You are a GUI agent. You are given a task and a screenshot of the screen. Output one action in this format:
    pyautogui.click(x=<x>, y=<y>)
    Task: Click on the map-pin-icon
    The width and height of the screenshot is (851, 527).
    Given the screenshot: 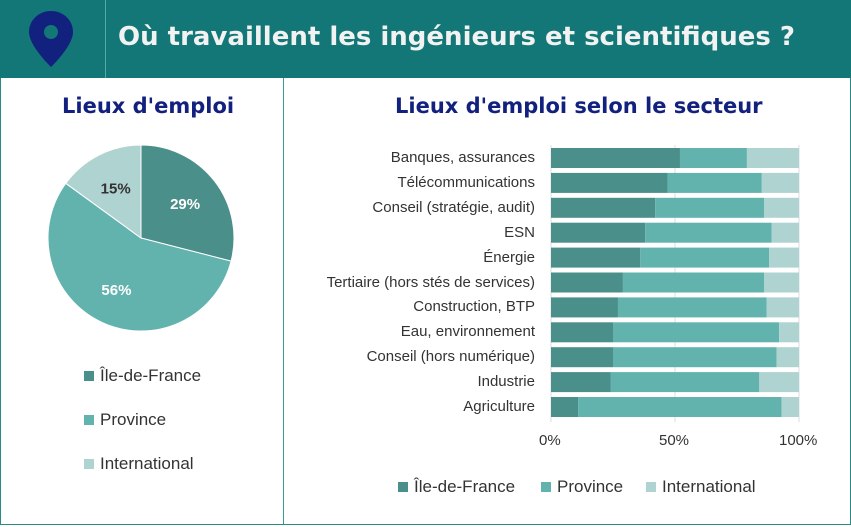 What is the action you would take?
    pyautogui.click(x=51, y=39)
    